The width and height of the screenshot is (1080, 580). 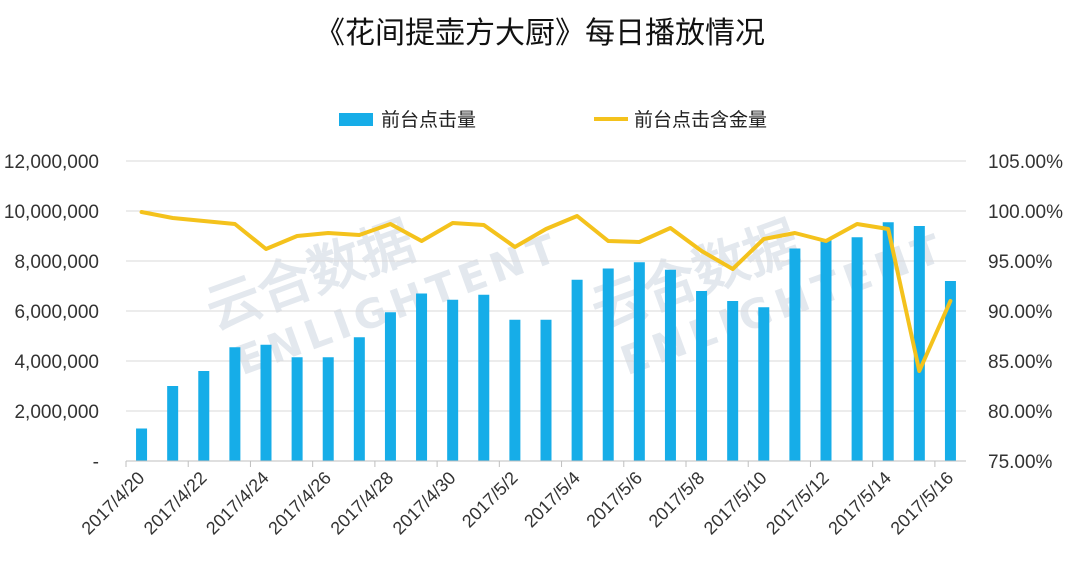 I want to click on x-tick-label: 2017/5/12, so click(x=797, y=503).